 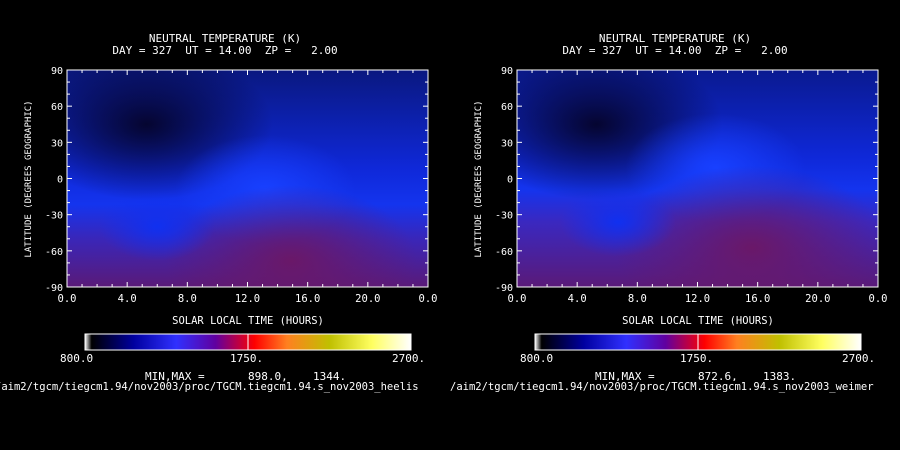 What do you see at coordinates (330, 376) in the screenshot?
I see `max-value: 1344.` at bounding box center [330, 376].